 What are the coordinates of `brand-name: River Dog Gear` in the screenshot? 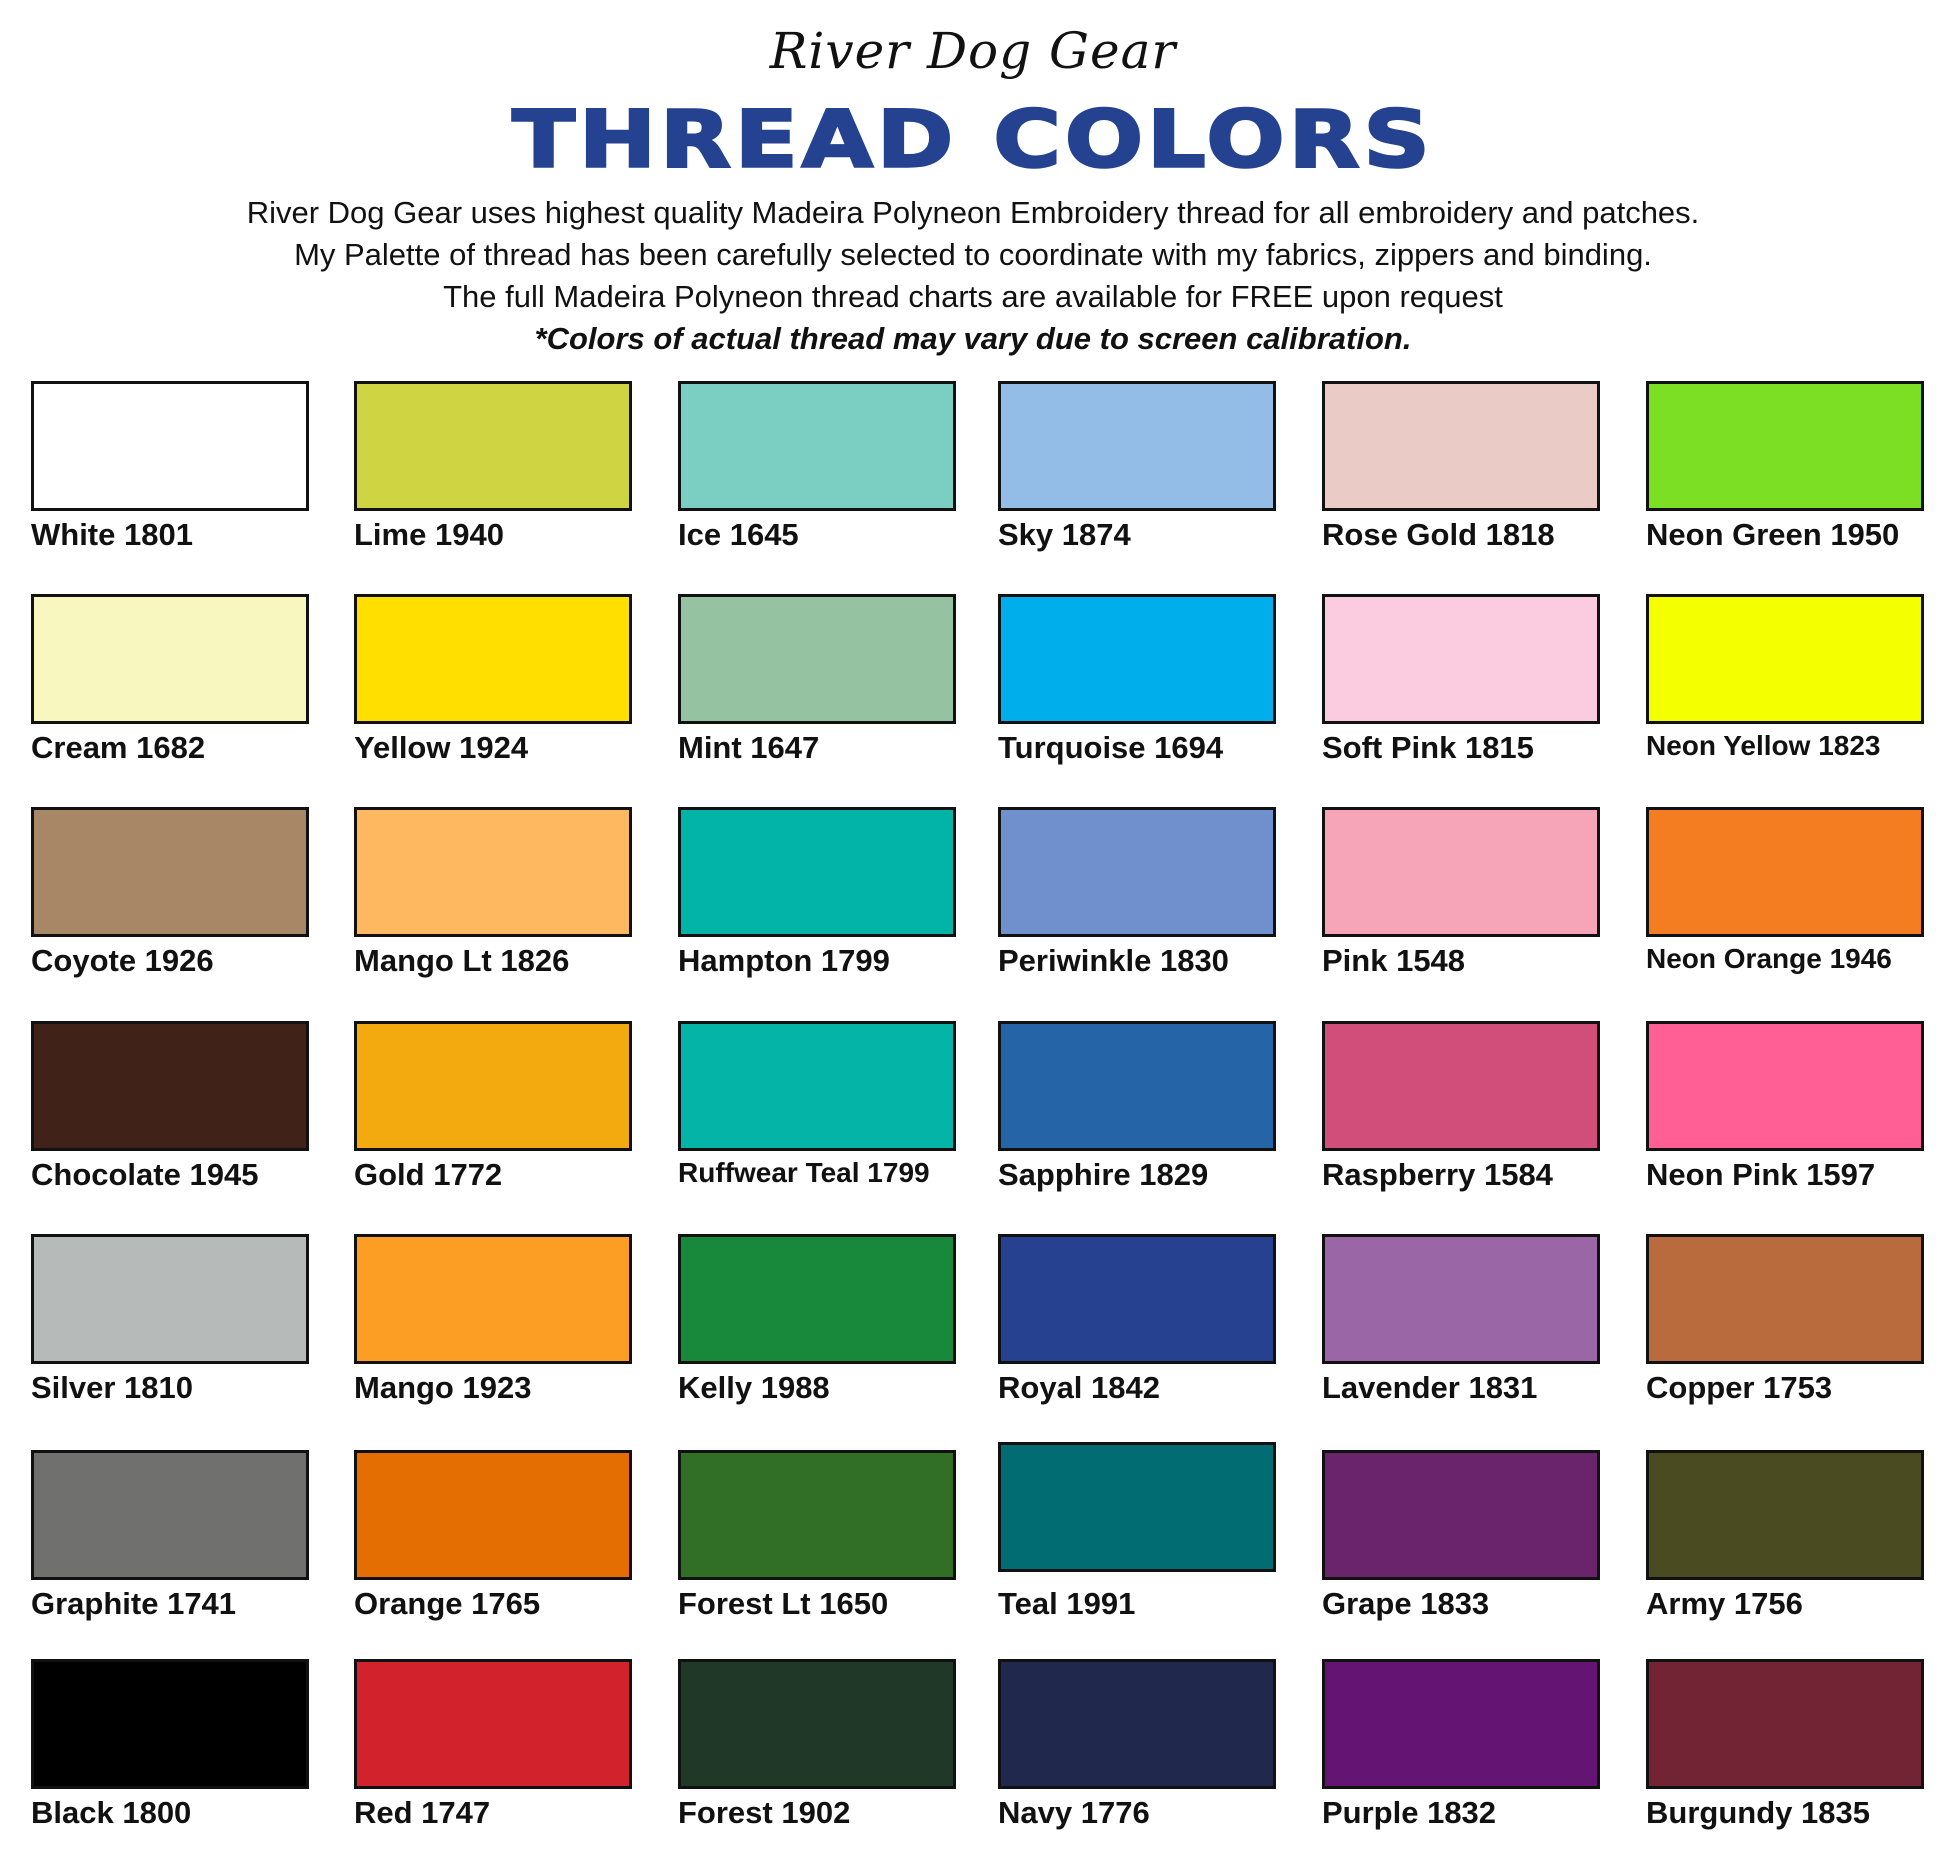 It's located at (973, 51).